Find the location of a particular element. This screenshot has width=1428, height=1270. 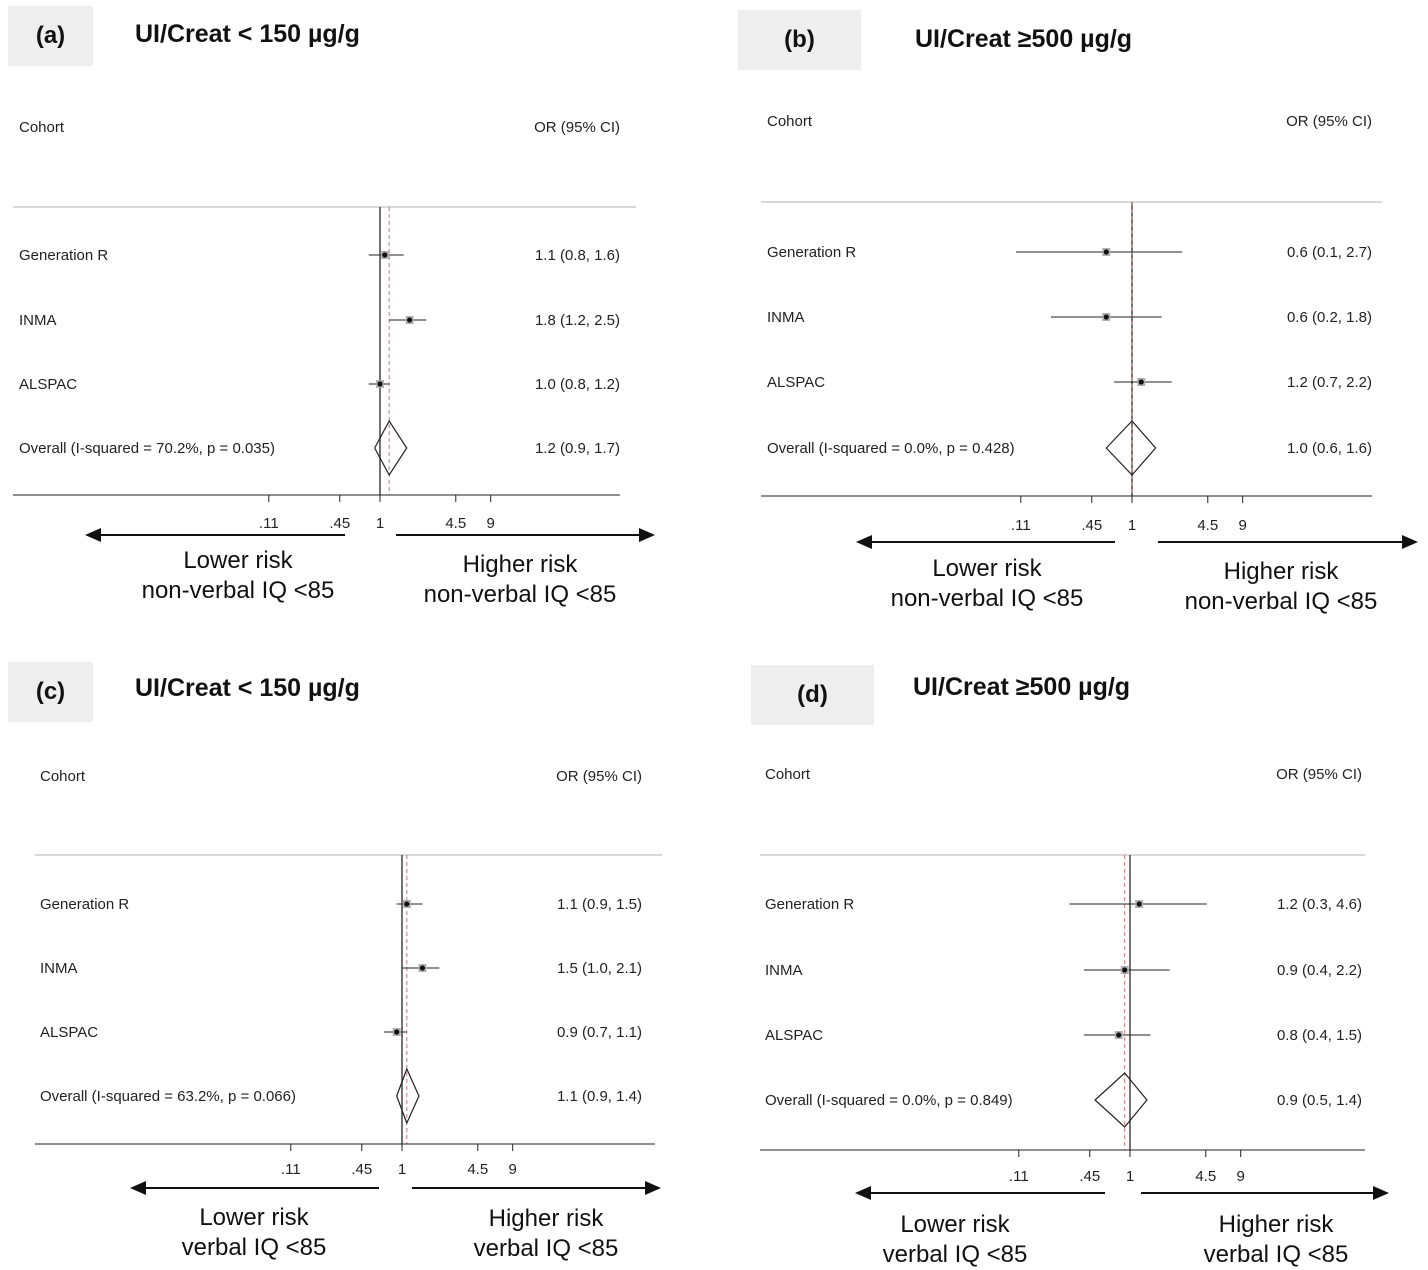

overall-label: Overall (I-squared = 63.2%, p = 0.066) is located at coordinates (168, 1096).